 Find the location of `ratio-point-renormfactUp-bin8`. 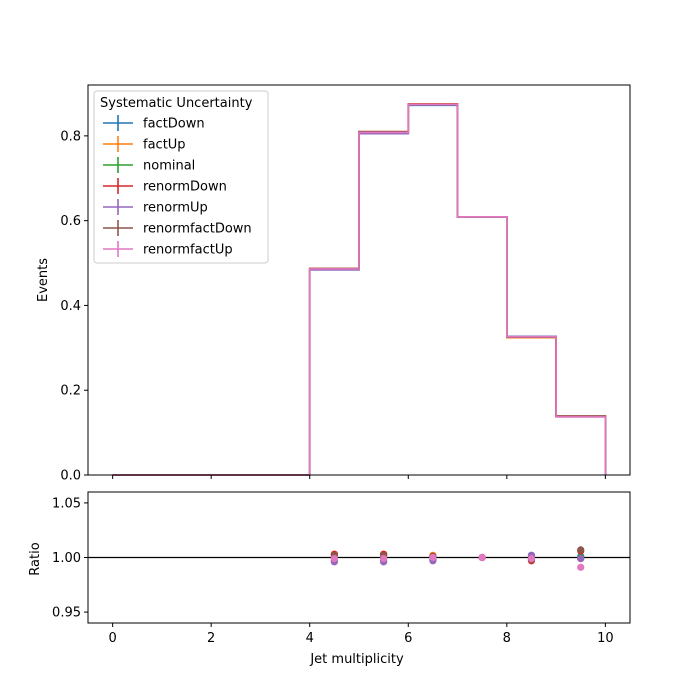

ratio-point-renormfactUp-bin8 is located at coordinates (531, 558).